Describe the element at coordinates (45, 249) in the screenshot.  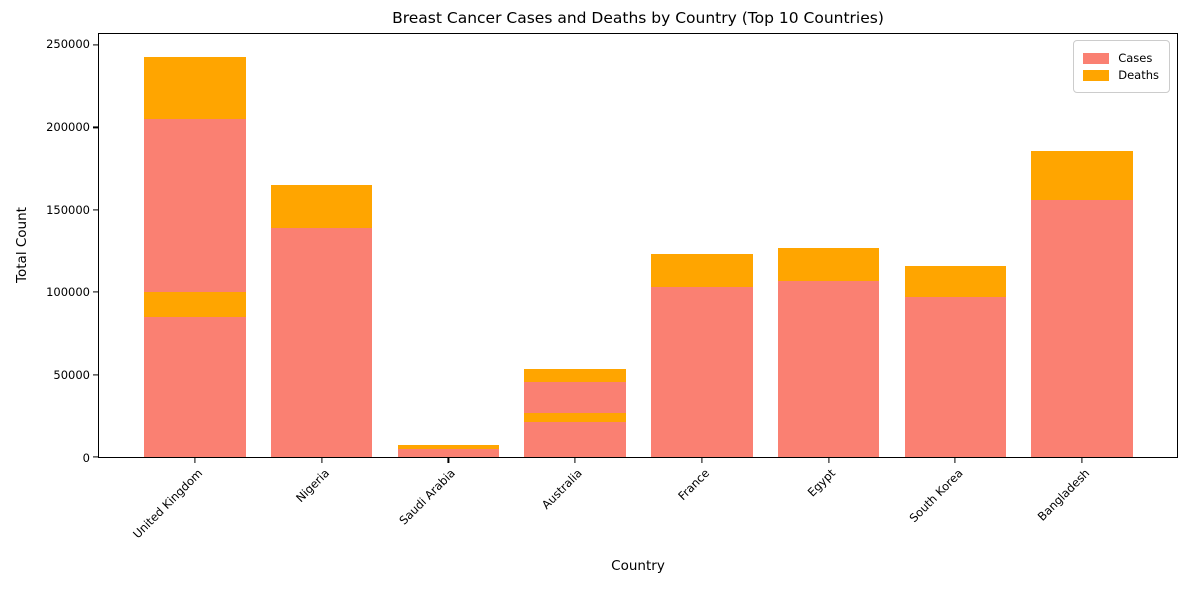
I see `y-tick-labels: 0 50000 100000 150000 200000 250000` at that location.